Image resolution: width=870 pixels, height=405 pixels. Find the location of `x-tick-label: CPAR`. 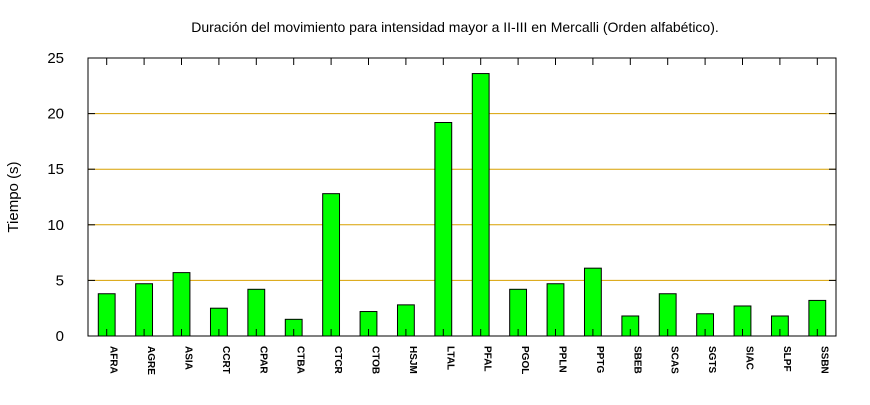

x-tick-label: CPAR is located at coordinates (262, 360).